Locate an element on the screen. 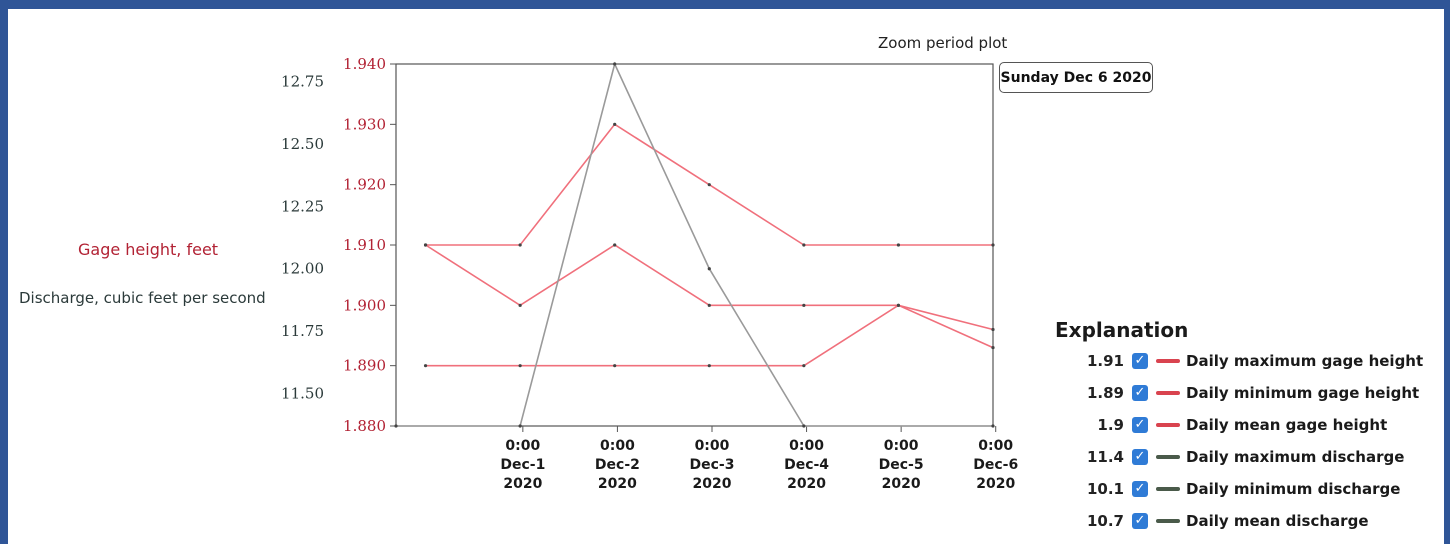 Image resolution: width=1450 pixels, height=544 pixels. left-axis-tick-label: 1.930 is located at coordinates (364, 124).